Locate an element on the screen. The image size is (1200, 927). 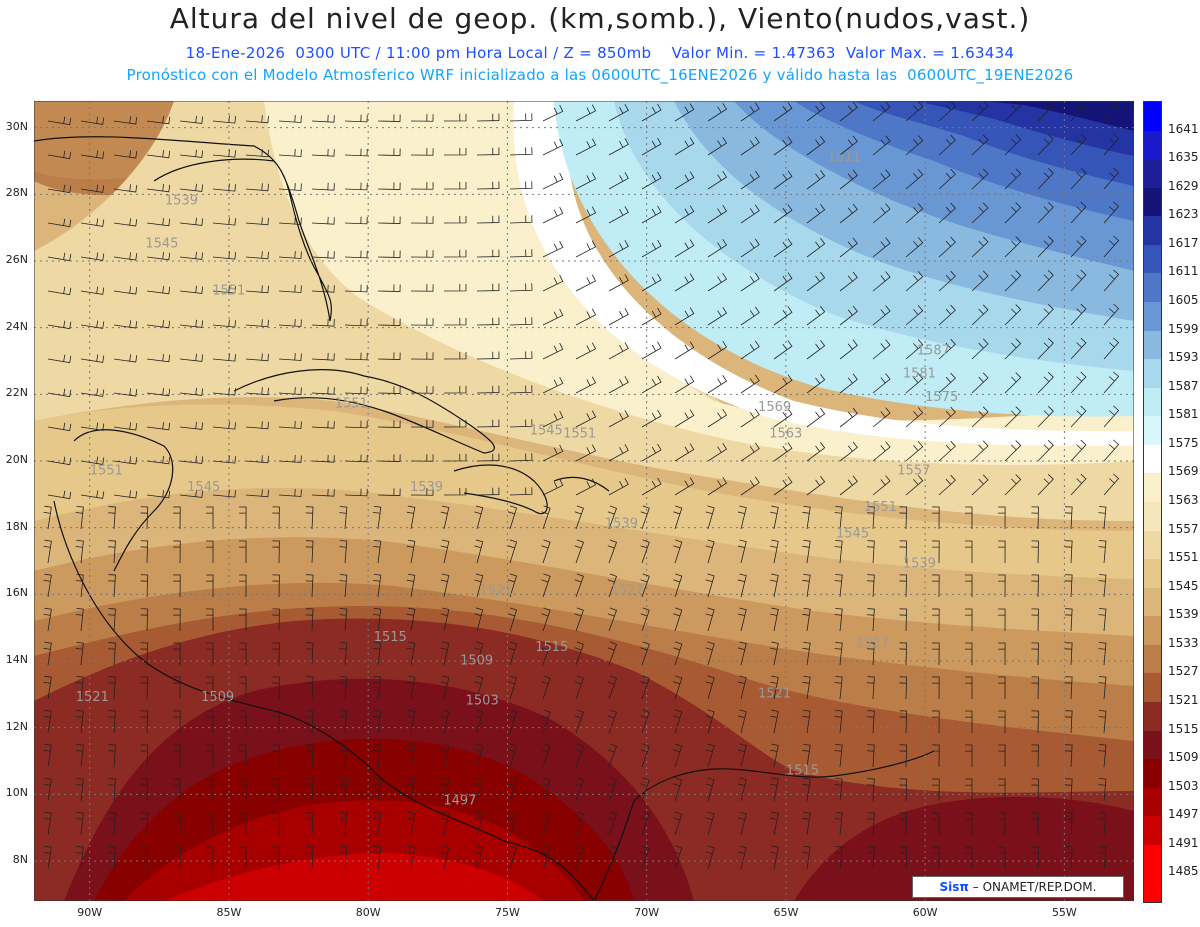
contour-label: 1551 is located at coordinates (351, 404).